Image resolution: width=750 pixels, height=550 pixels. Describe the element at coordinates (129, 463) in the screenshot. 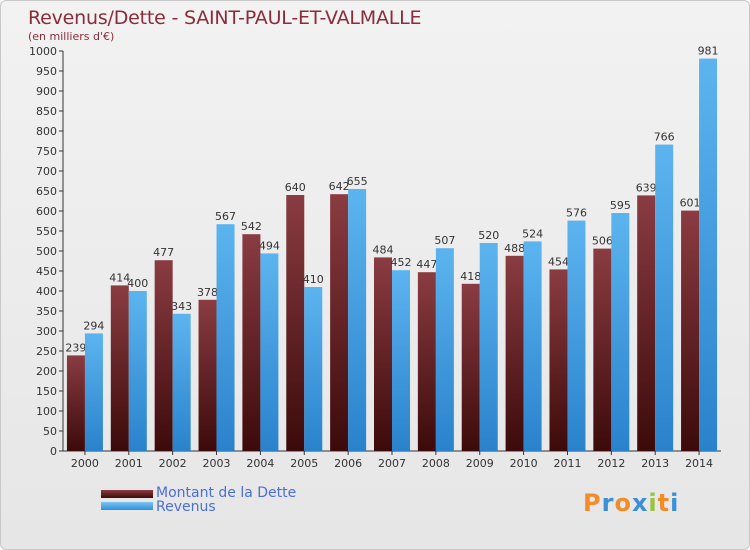

I see `x-tick-label: 2001` at that location.